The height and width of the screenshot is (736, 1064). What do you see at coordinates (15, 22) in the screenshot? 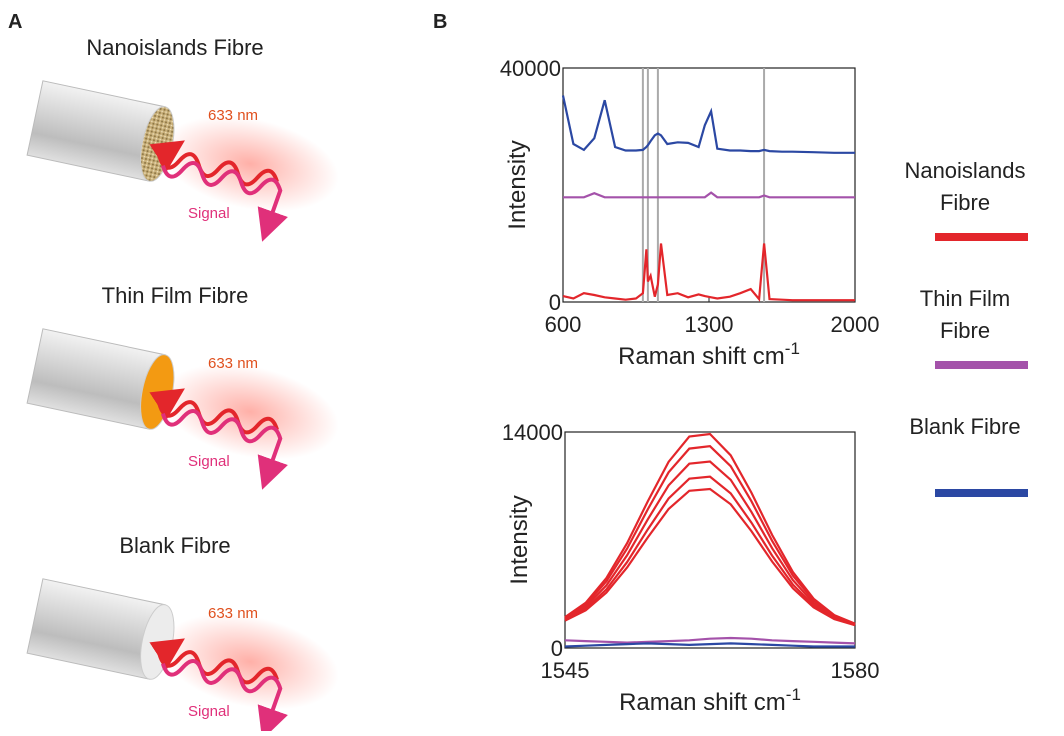
I see `panel-label: A` at bounding box center [15, 22].